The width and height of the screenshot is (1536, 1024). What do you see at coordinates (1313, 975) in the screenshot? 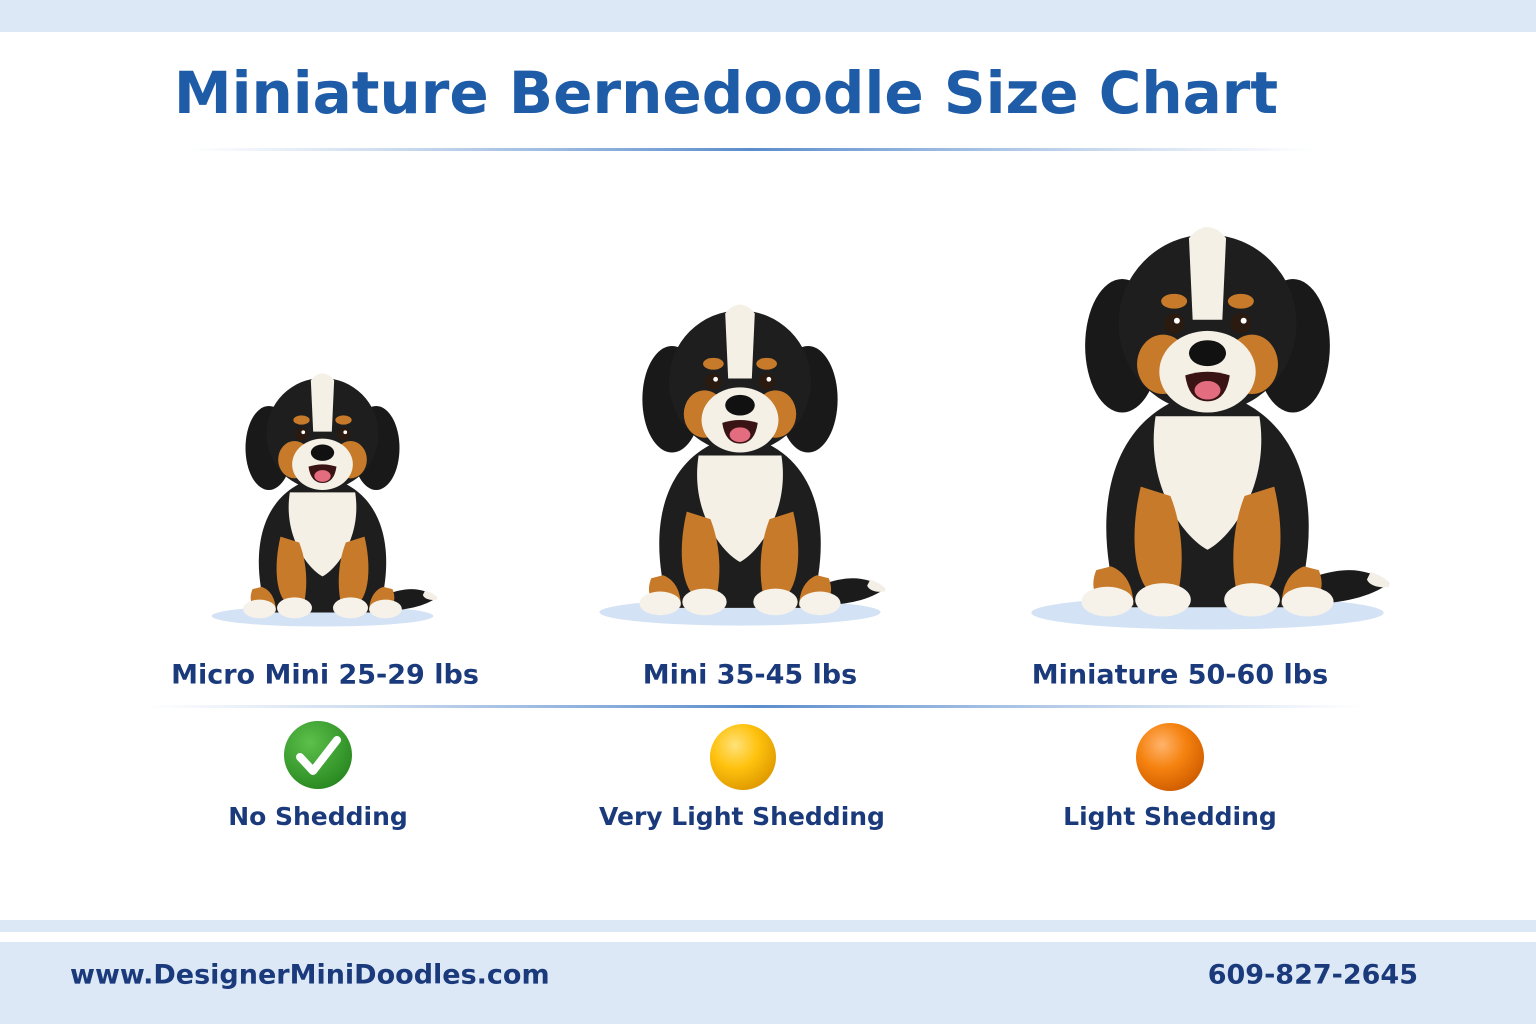
I see `phone: 609-827-2645` at bounding box center [1313, 975].